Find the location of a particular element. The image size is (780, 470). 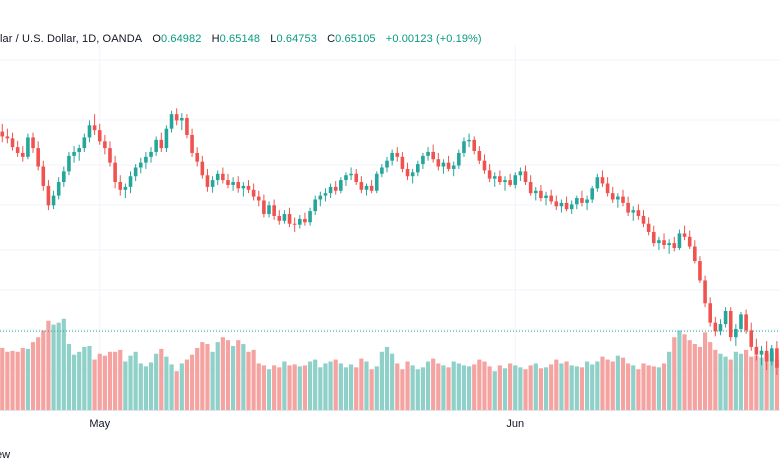

symbol-name: lar / U.S. Dollar, 1D, OANDA is located at coordinates (71, 39).